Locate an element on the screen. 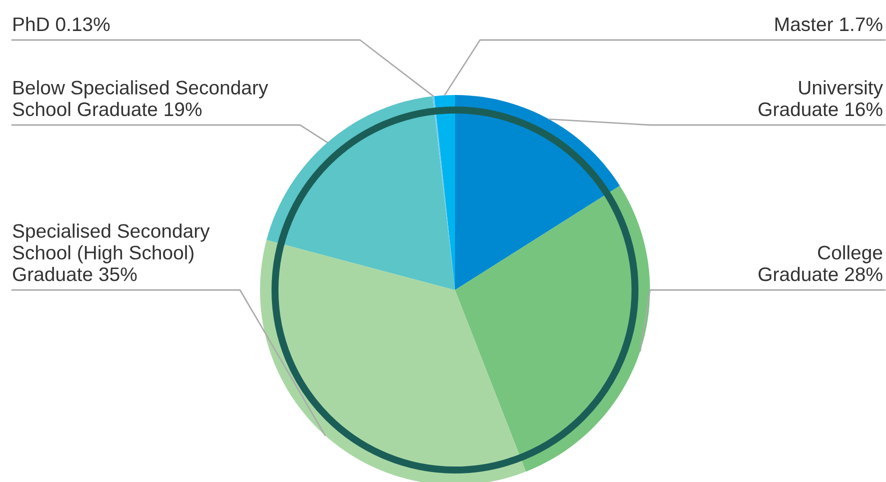  slice-label: Master 1.7% is located at coordinates (828, 24).